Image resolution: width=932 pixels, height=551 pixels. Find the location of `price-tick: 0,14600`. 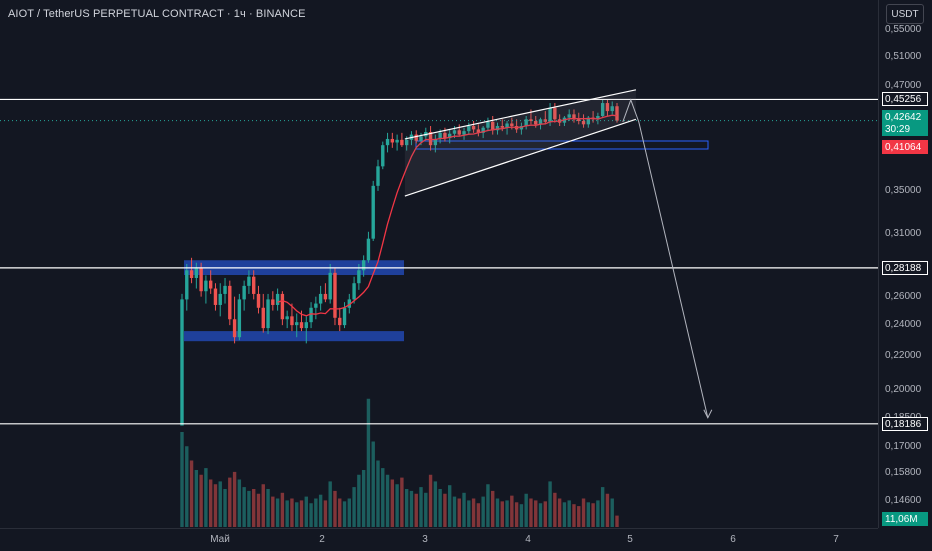

price-tick: 0,14600 is located at coordinates (903, 500).